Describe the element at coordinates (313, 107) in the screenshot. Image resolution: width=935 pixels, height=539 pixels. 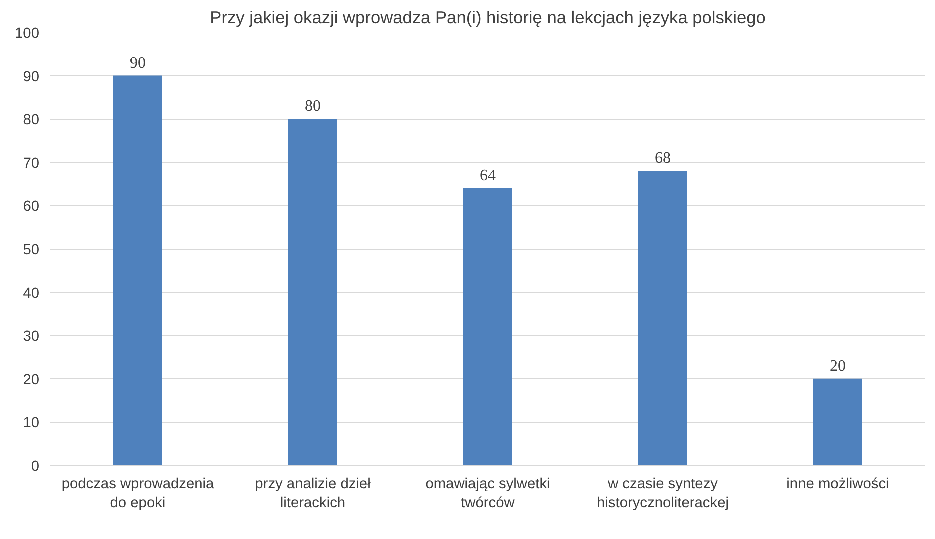
I see `data-label: 80` at that location.